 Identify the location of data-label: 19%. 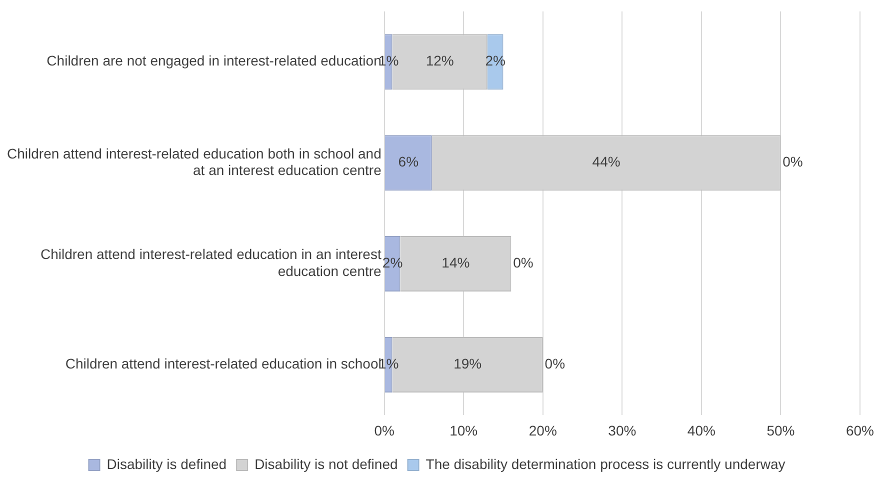
(468, 364).